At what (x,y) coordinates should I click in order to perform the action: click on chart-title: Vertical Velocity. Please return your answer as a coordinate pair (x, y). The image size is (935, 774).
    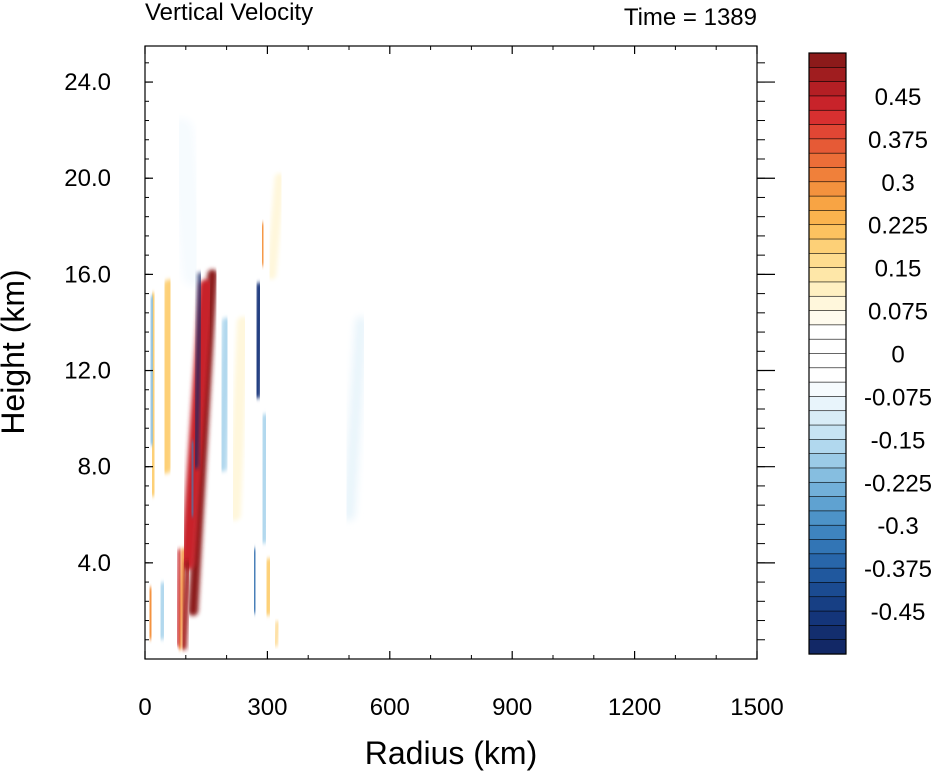
    Looking at the image, I should click on (229, 13).